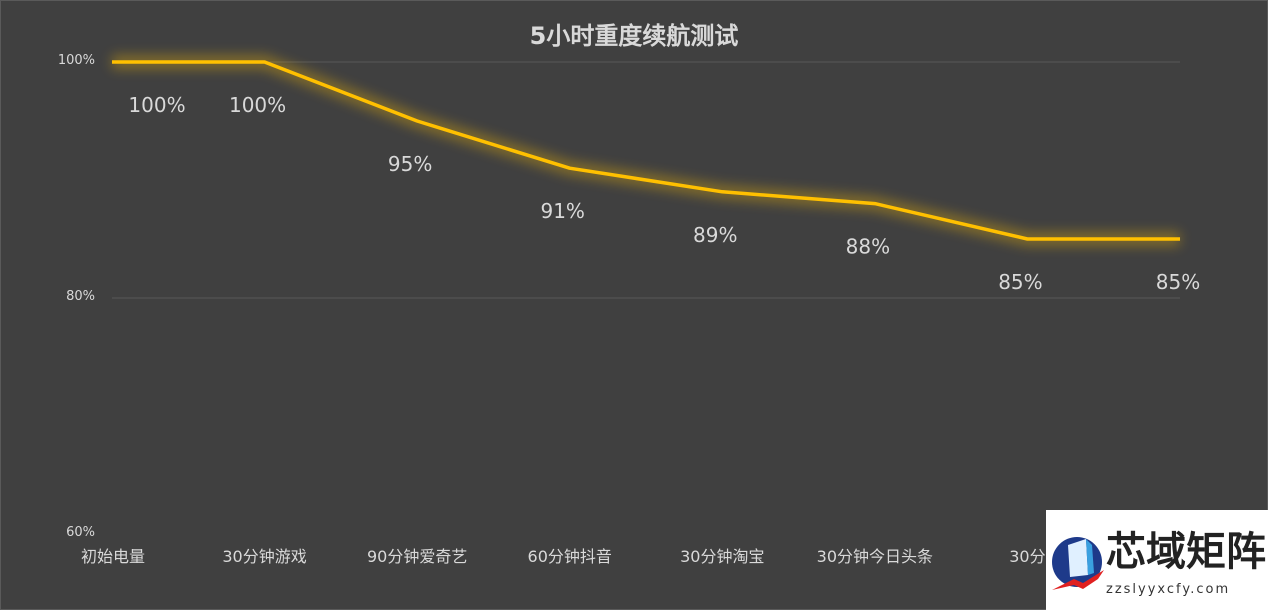 The height and width of the screenshot is (610, 1268). What do you see at coordinates (634, 36) in the screenshot?
I see `chart-title: 5小时重度续航测试` at bounding box center [634, 36].